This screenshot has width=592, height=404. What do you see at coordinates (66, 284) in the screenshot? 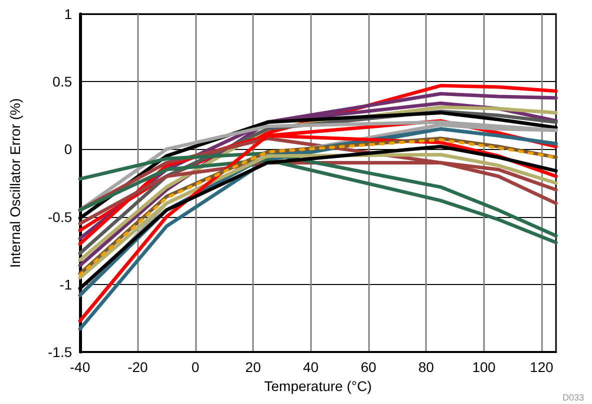
I see `y-tick-label: -1` at bounding box center [66, 284].